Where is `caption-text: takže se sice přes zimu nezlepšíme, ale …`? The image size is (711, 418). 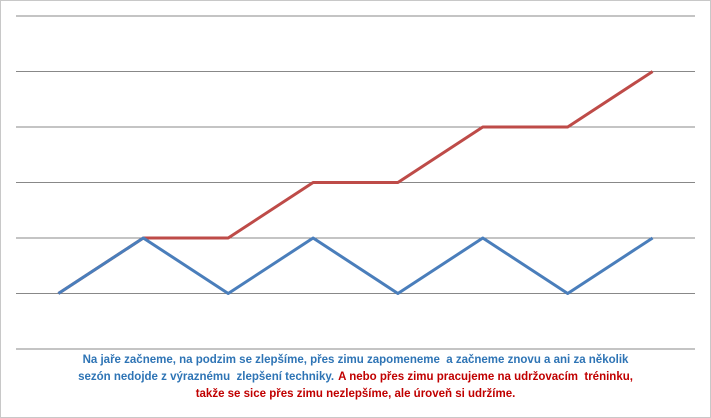 caption-text: takže se sice přes zimu nezlepšíme, ale … is located at coordinates (355, 394).